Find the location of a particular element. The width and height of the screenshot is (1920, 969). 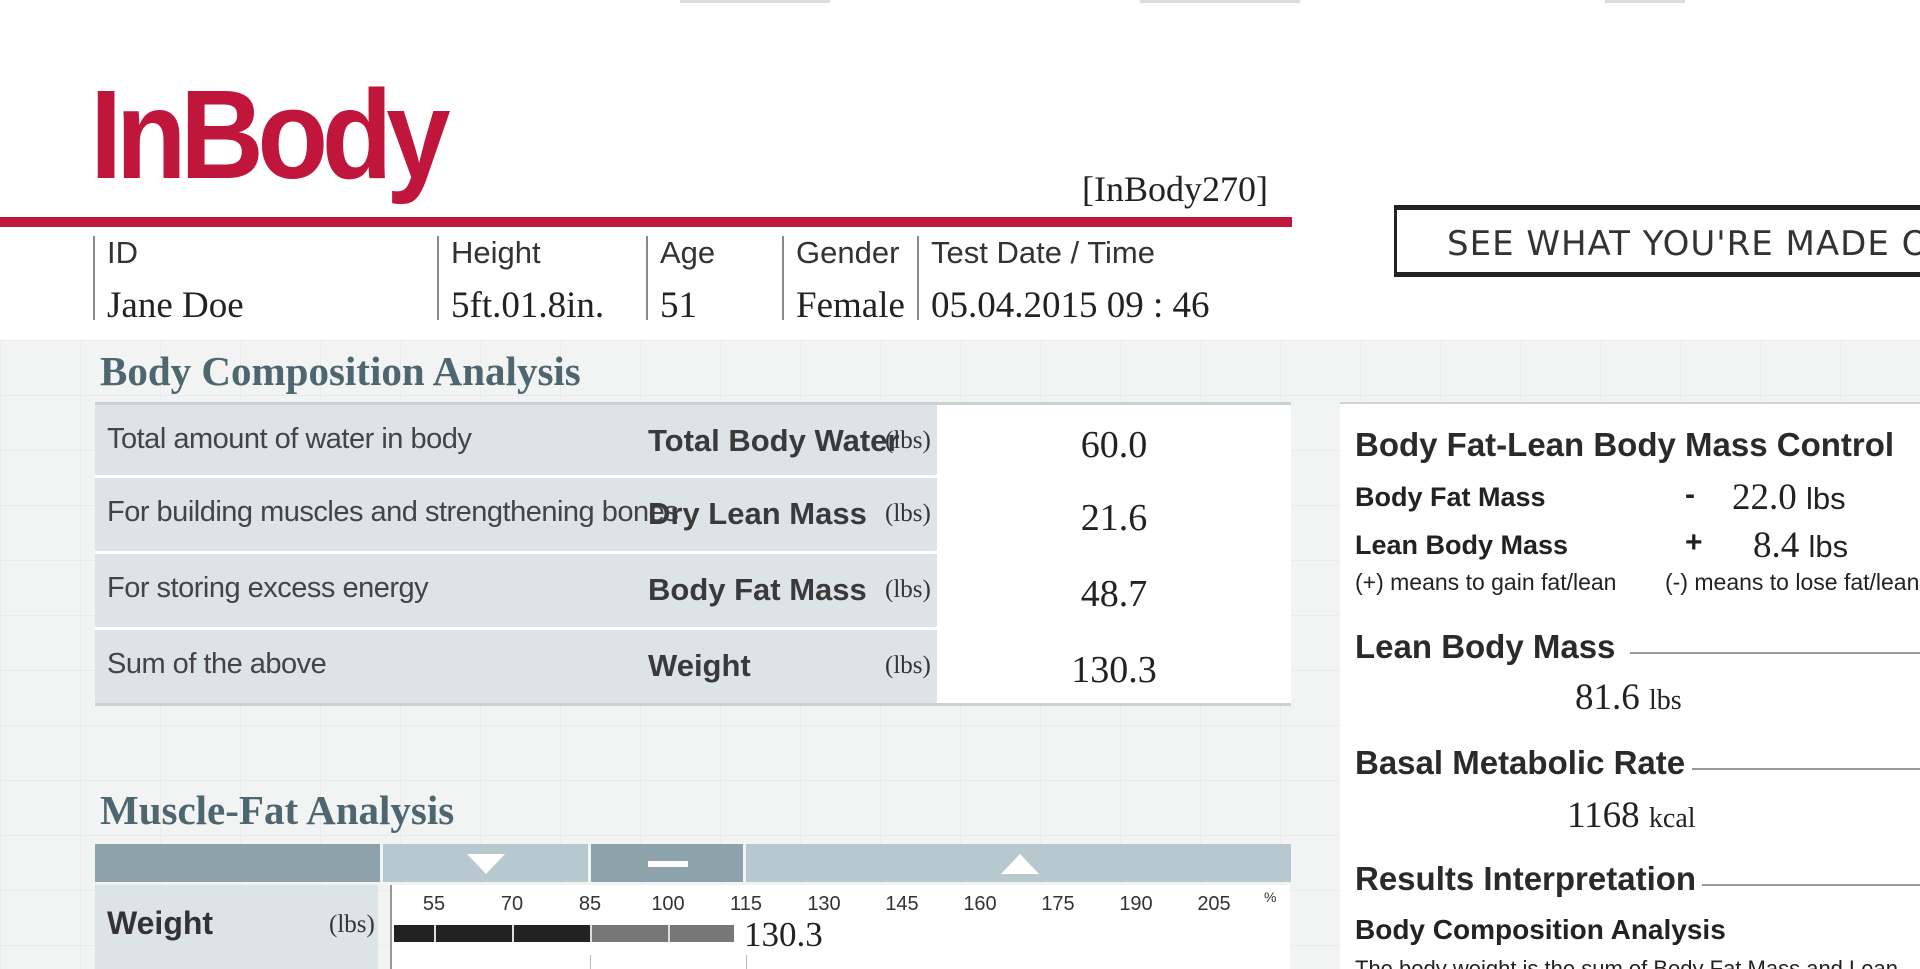

tick-label: 115 is located at coordinates (746, 904).